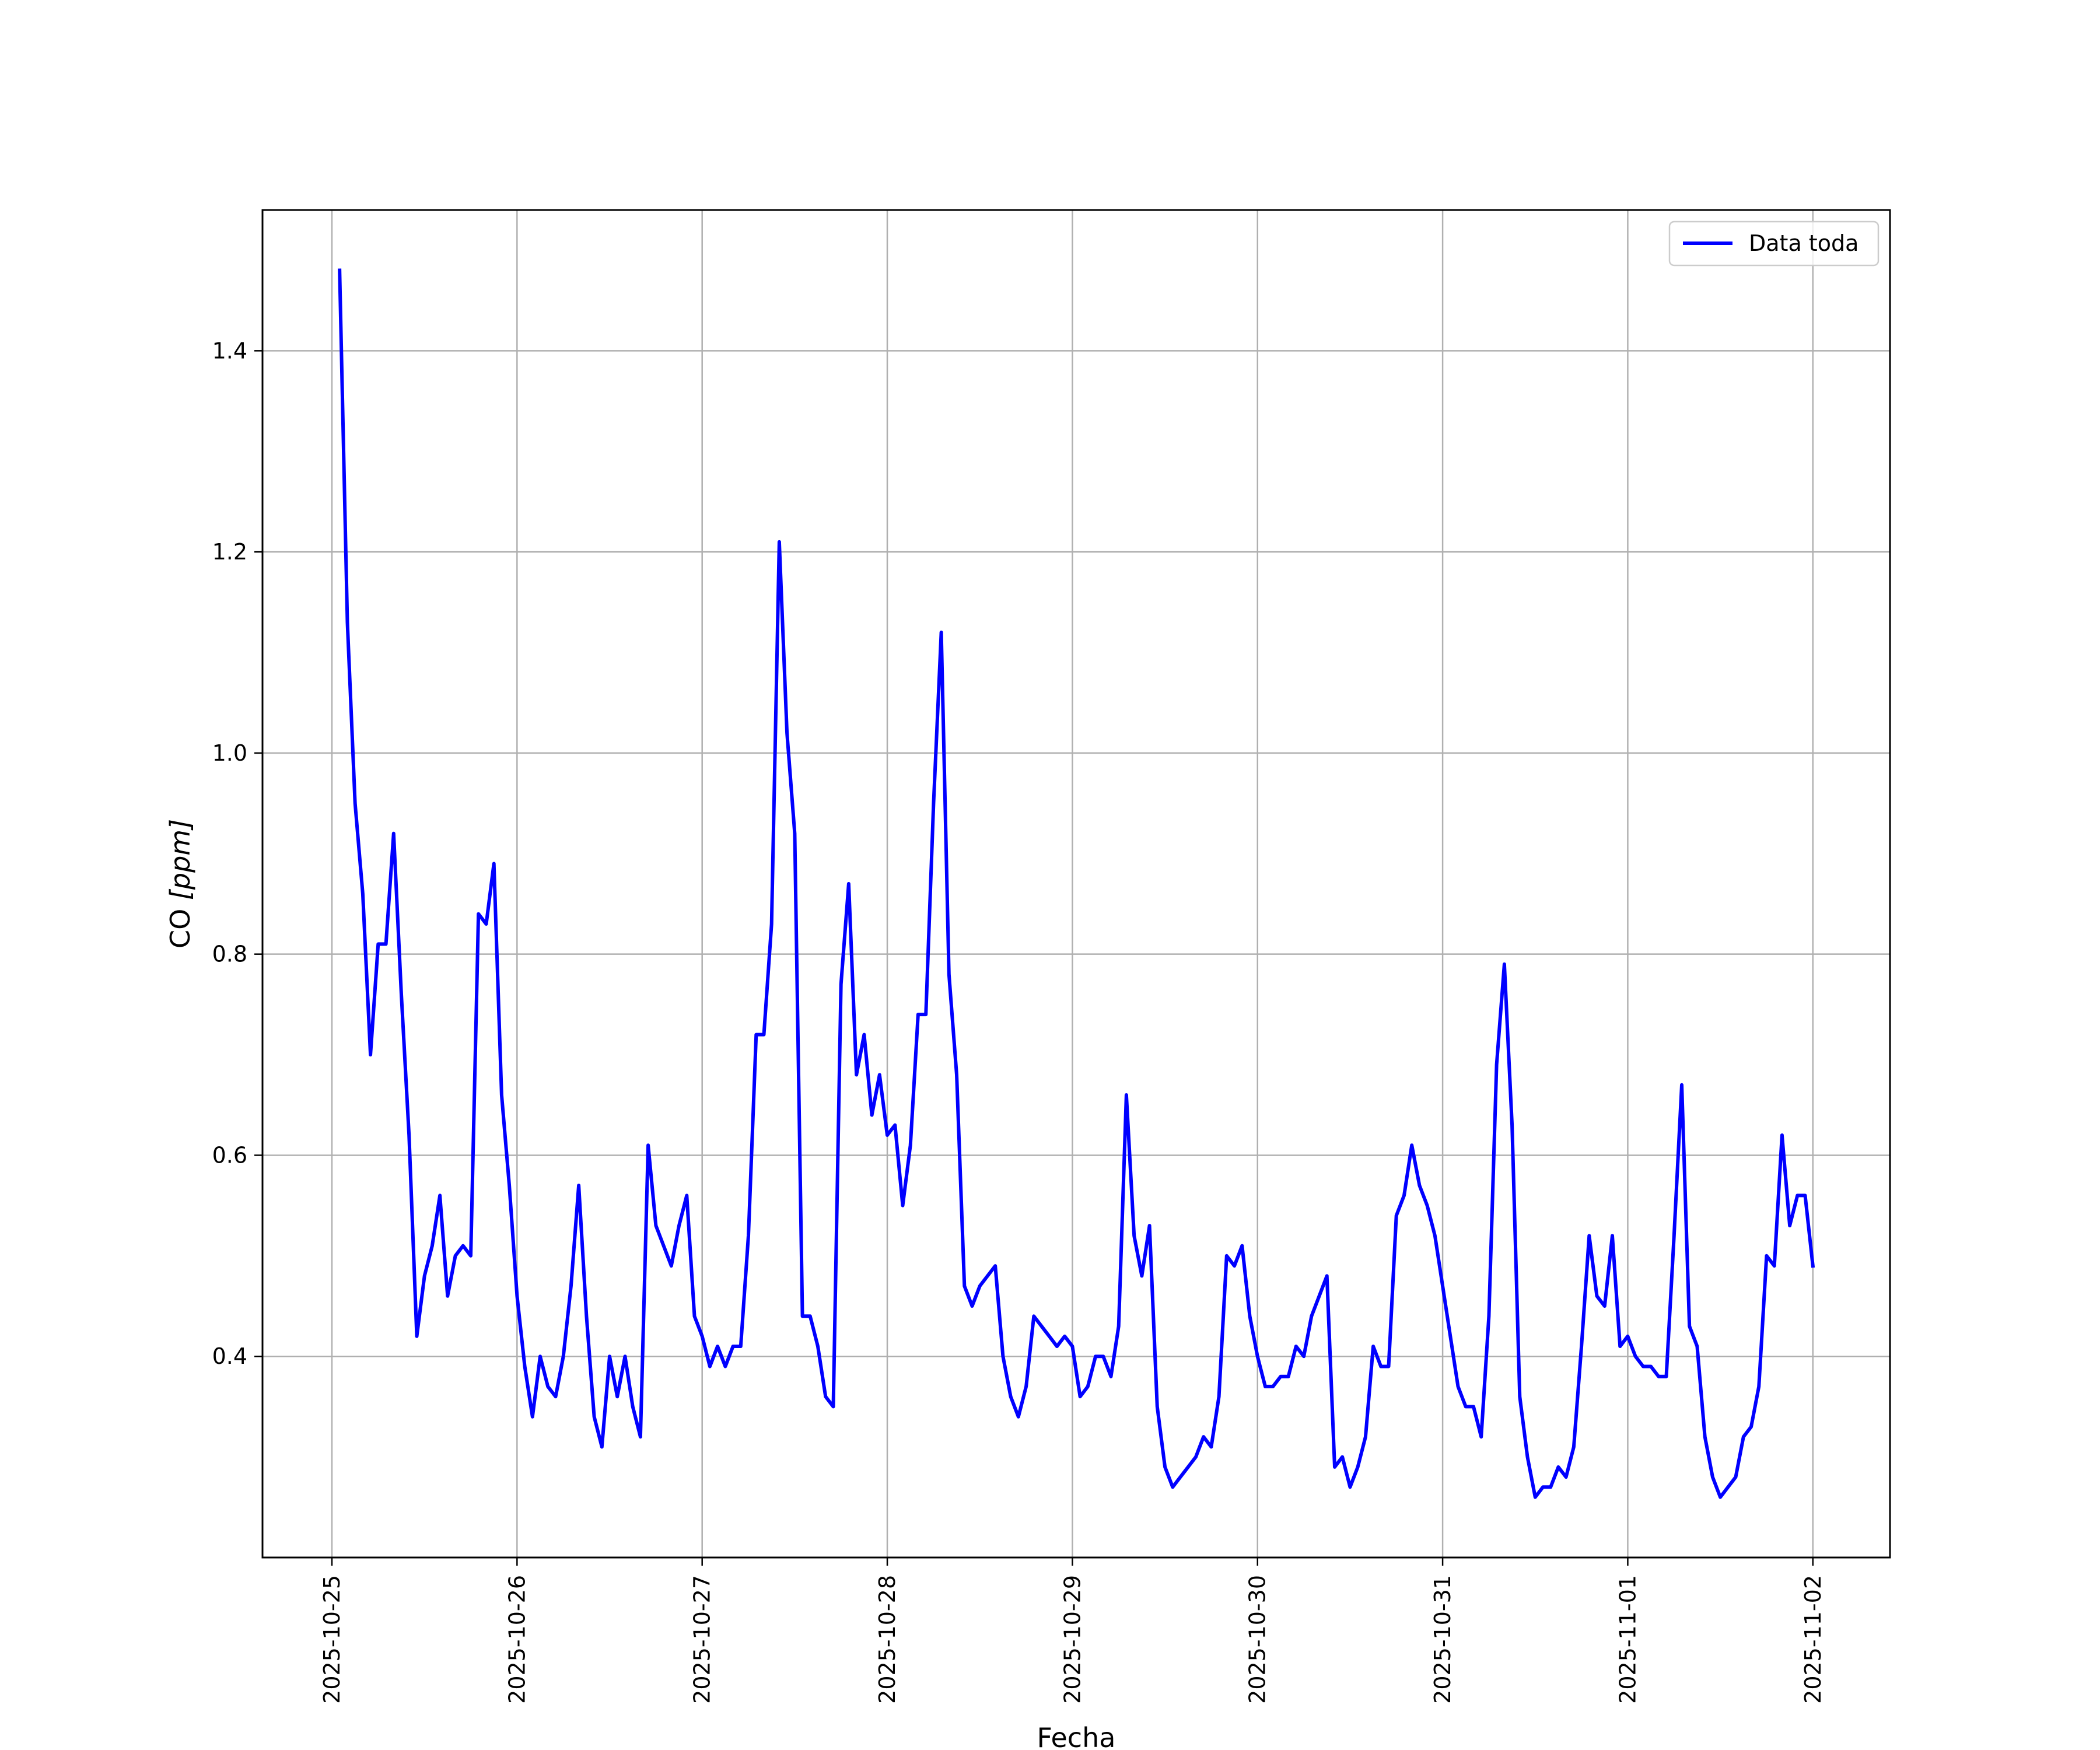 This screenshot has height=1750, width=2100. What do you see at coordinates (1072, 1639) in the screenshot?
I see `x-tick-label-2025-10-29: 2025-10-29` at bounding box center [1072, 1639].